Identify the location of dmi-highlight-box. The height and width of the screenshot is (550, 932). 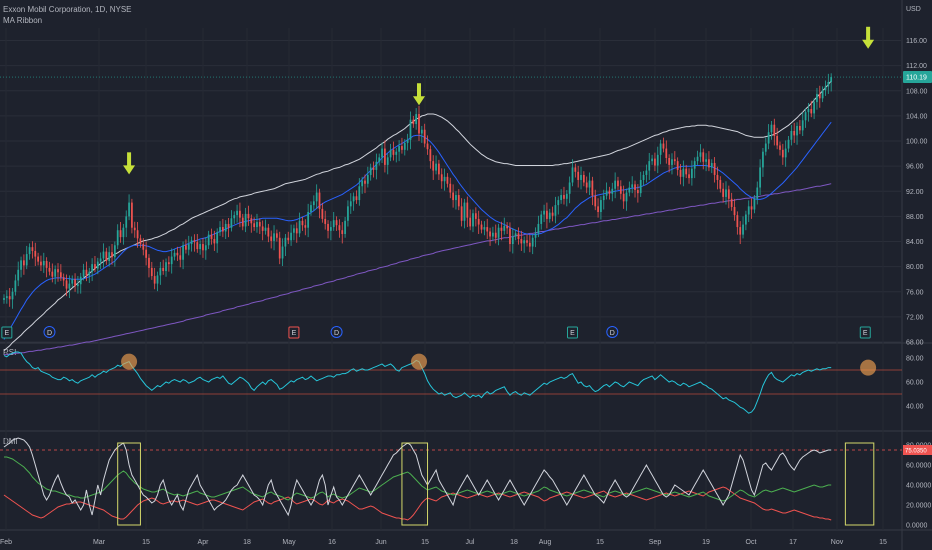
(415, 484).